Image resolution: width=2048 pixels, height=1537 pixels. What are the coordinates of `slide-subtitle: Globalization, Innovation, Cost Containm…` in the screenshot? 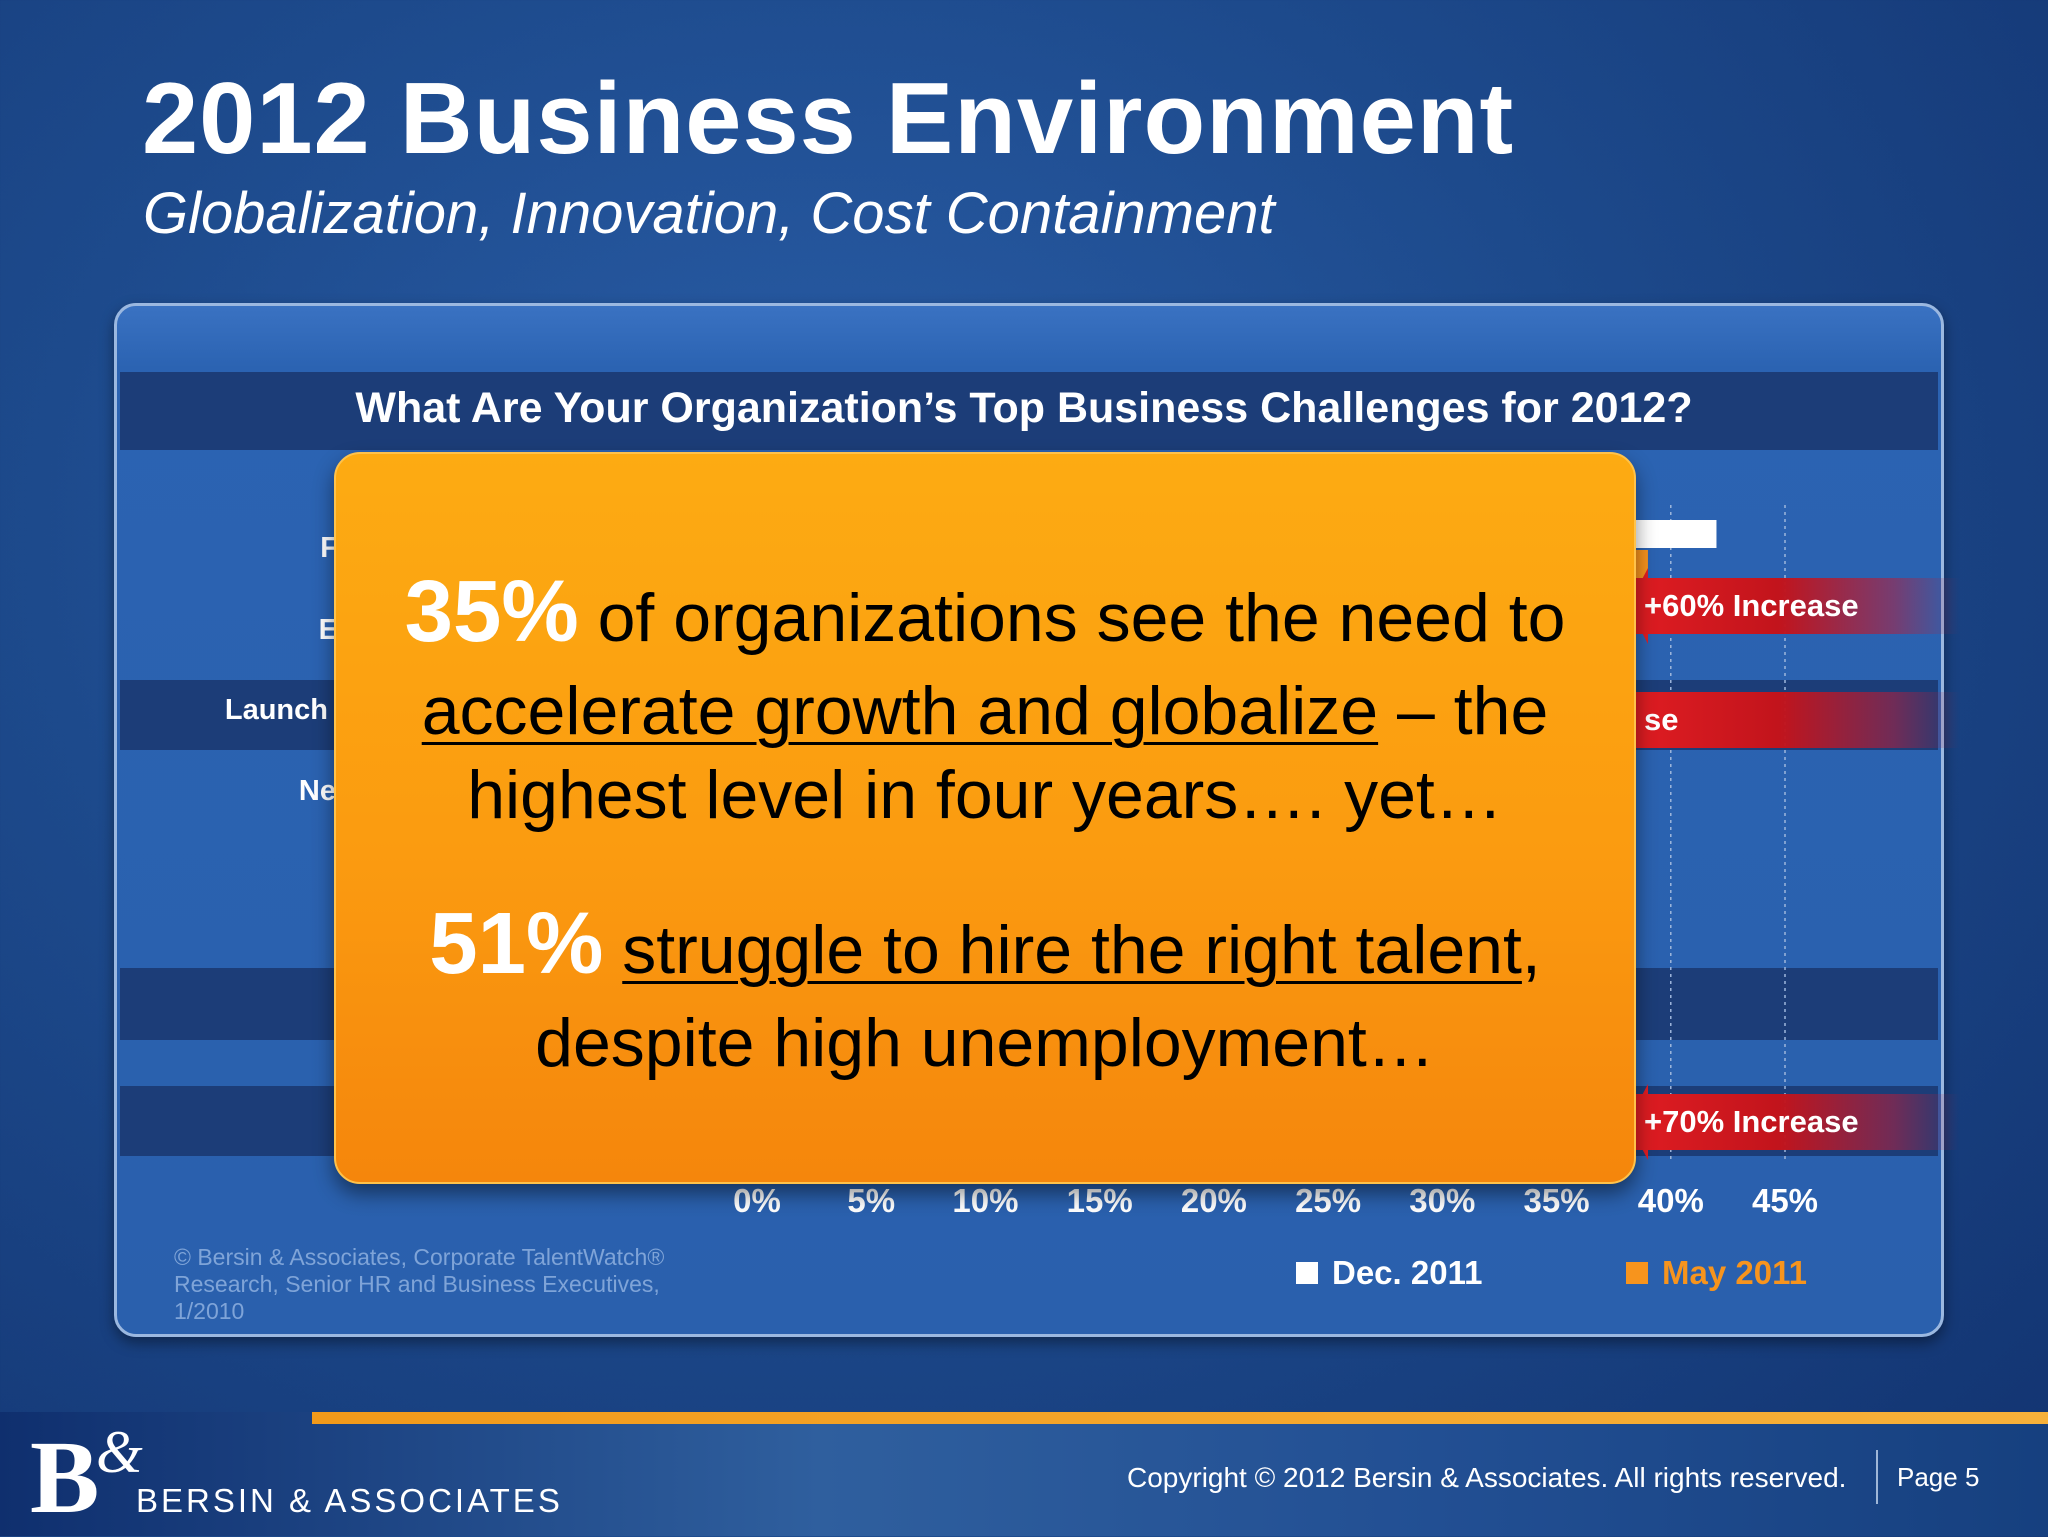 It's located at (709, 213).